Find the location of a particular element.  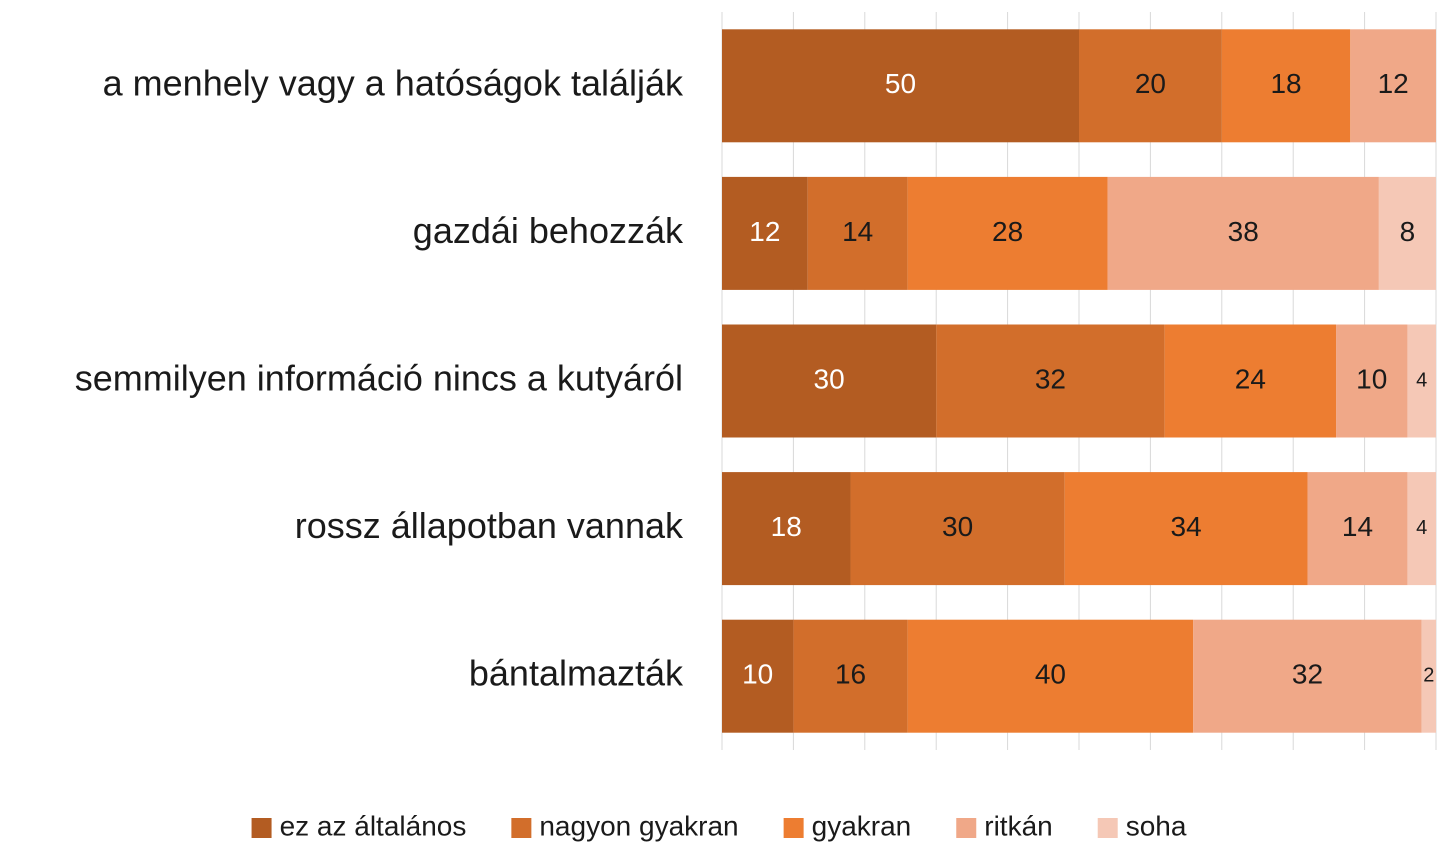

legend-label: soha is located at coordinates (1156, 825).